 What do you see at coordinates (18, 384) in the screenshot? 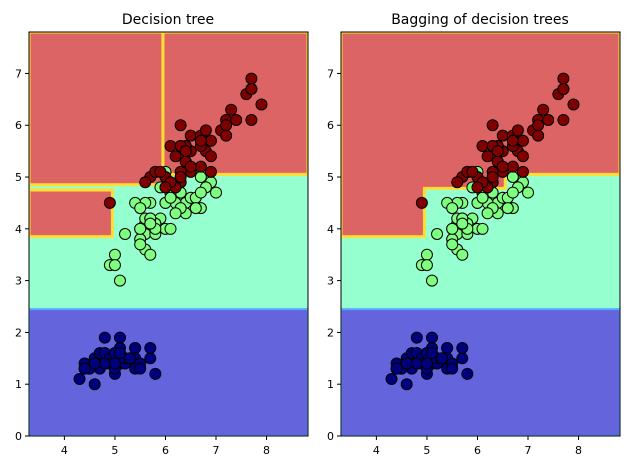
I see `y-tick-label: 1` at bounding box center [18, 384].